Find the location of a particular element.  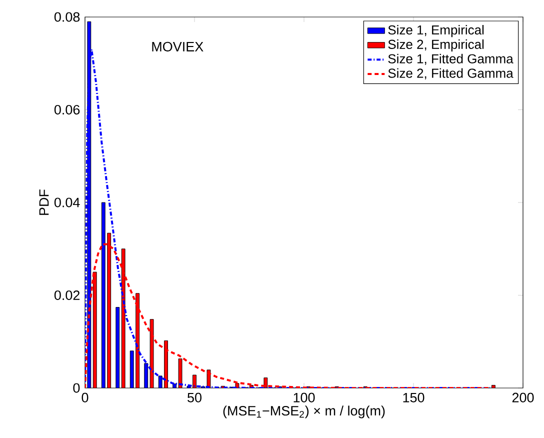

x-tick-label: 200 is located at coordinates (523, 397).